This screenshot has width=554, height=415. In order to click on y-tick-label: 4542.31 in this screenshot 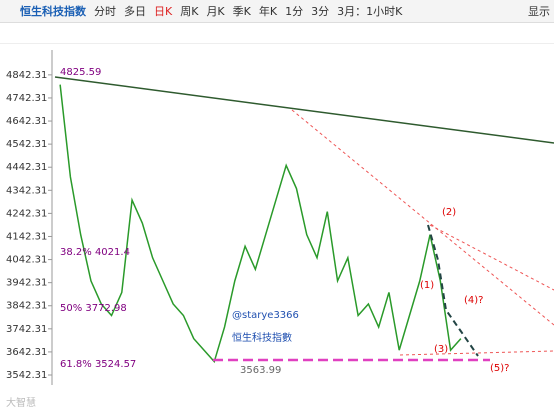, I will do `click(26, 144)`.